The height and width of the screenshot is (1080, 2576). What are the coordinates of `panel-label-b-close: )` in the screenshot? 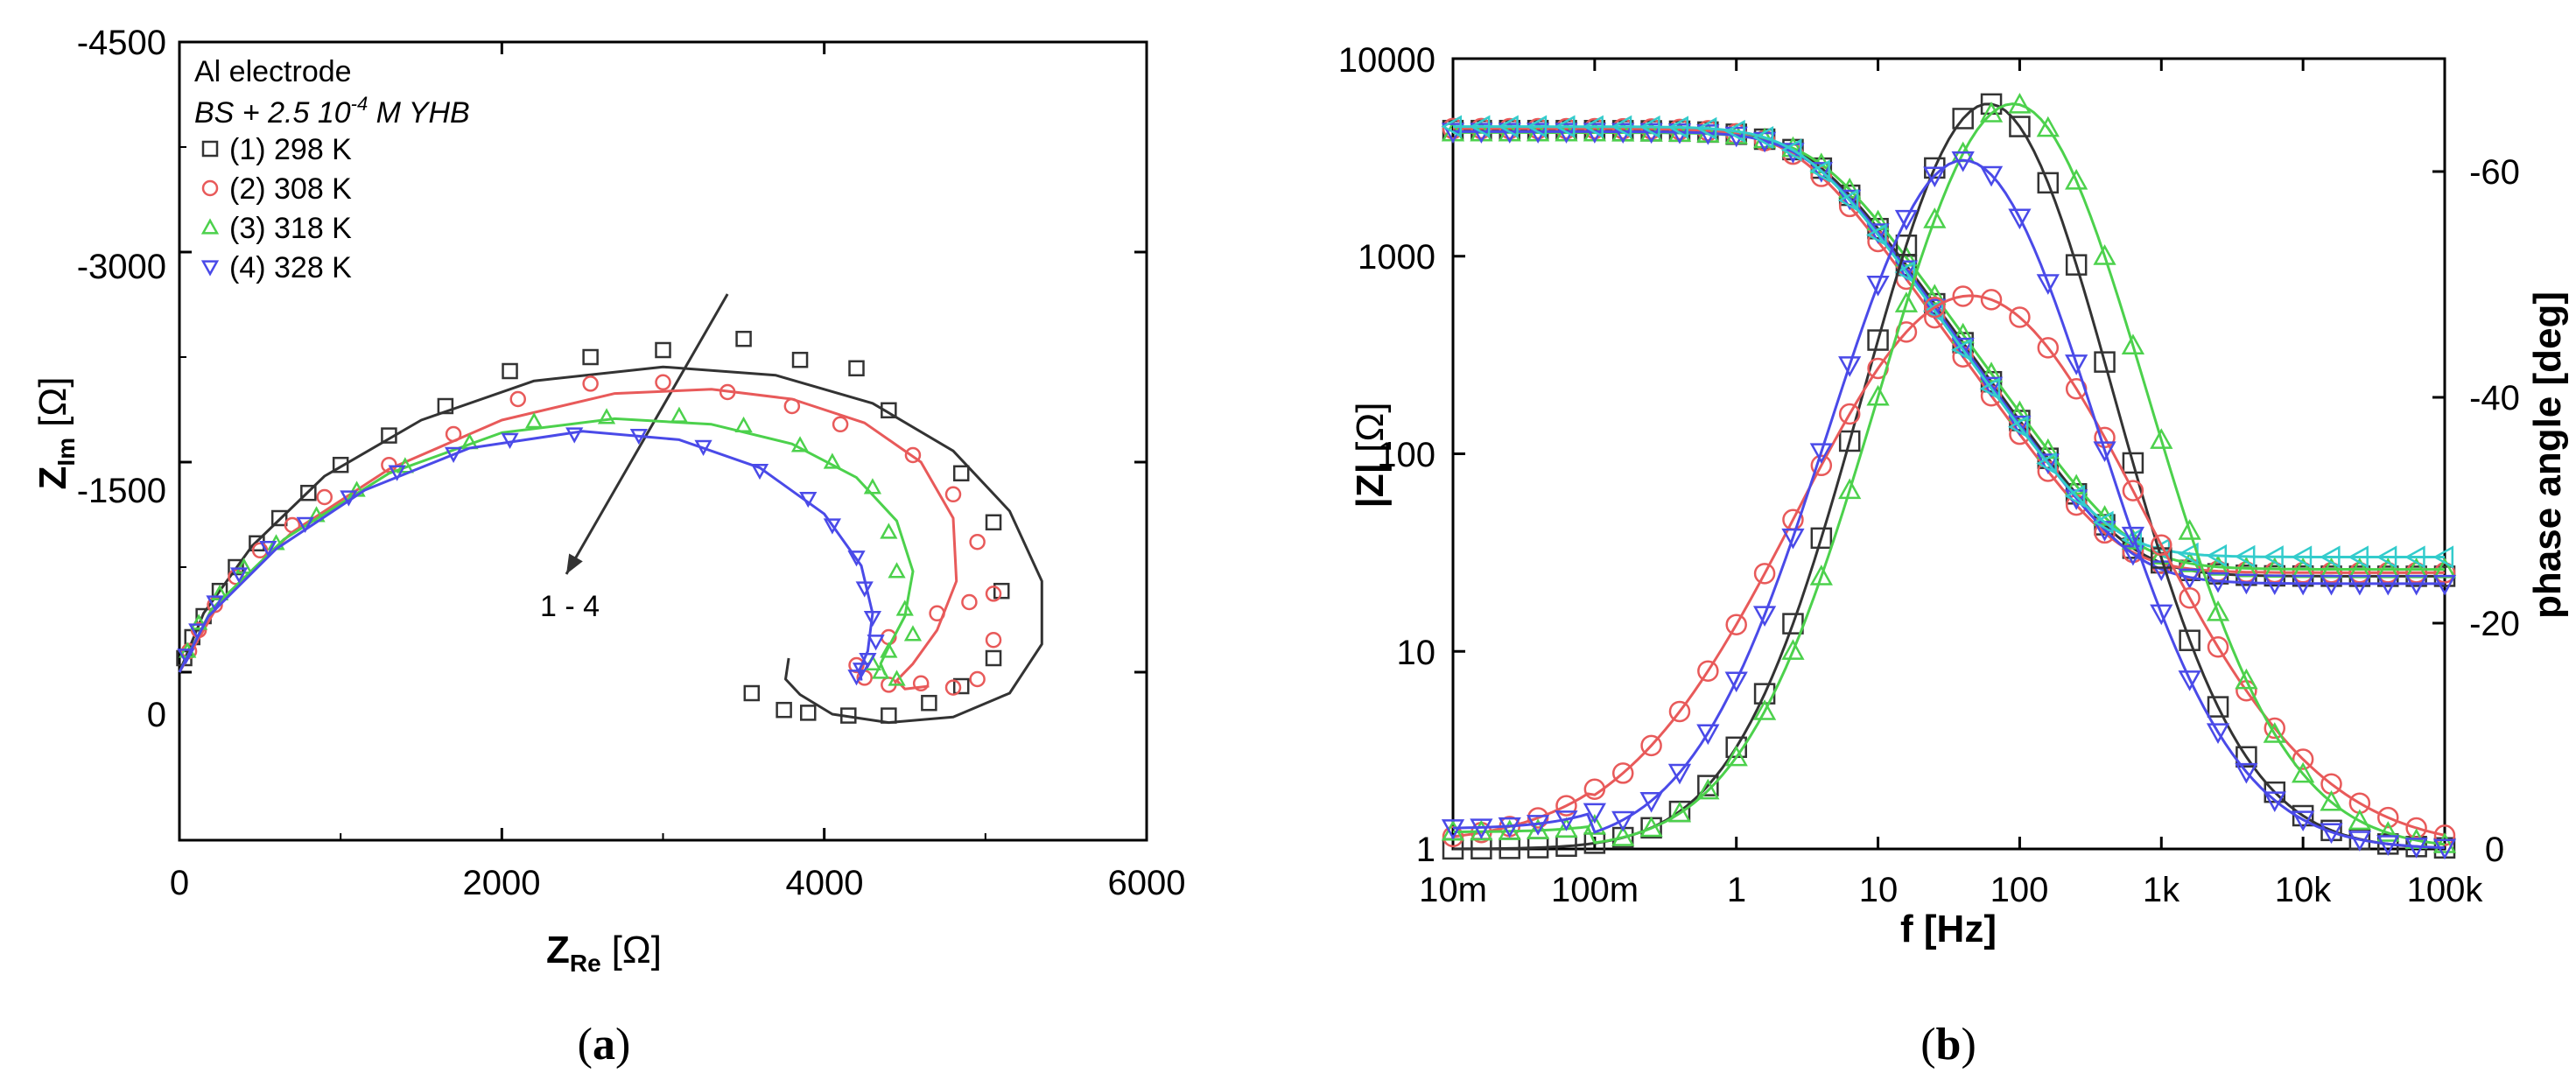 It's located at (1968, 1044).